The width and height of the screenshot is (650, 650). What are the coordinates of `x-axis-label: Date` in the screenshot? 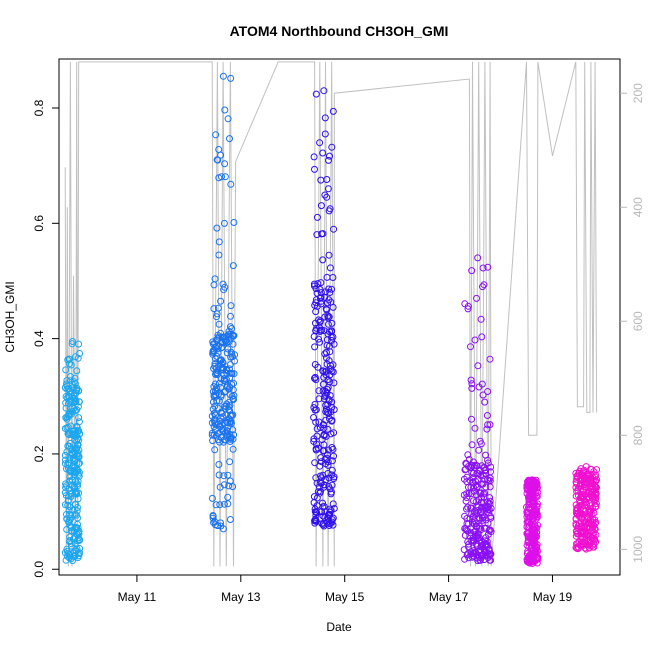 It's located at (339, 627).